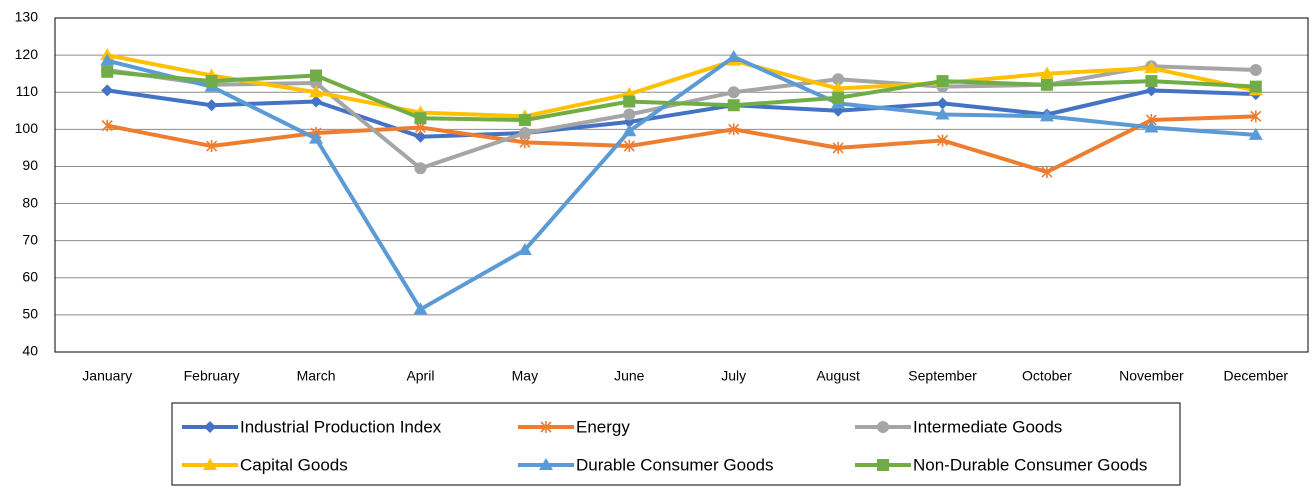 The image size is (1314, 496). What do you see at coordinates (629, 376) in the screenshot?
I see `x-tick-label: June` at bounding box center [629, 376].